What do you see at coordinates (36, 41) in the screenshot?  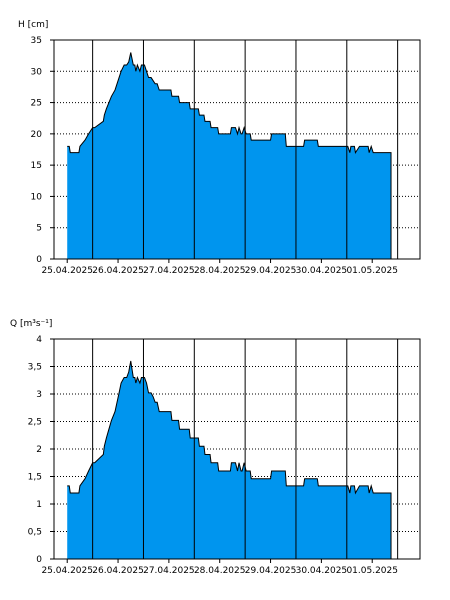 I see `y-tick-label: 35` at bounding box center [36, 41].